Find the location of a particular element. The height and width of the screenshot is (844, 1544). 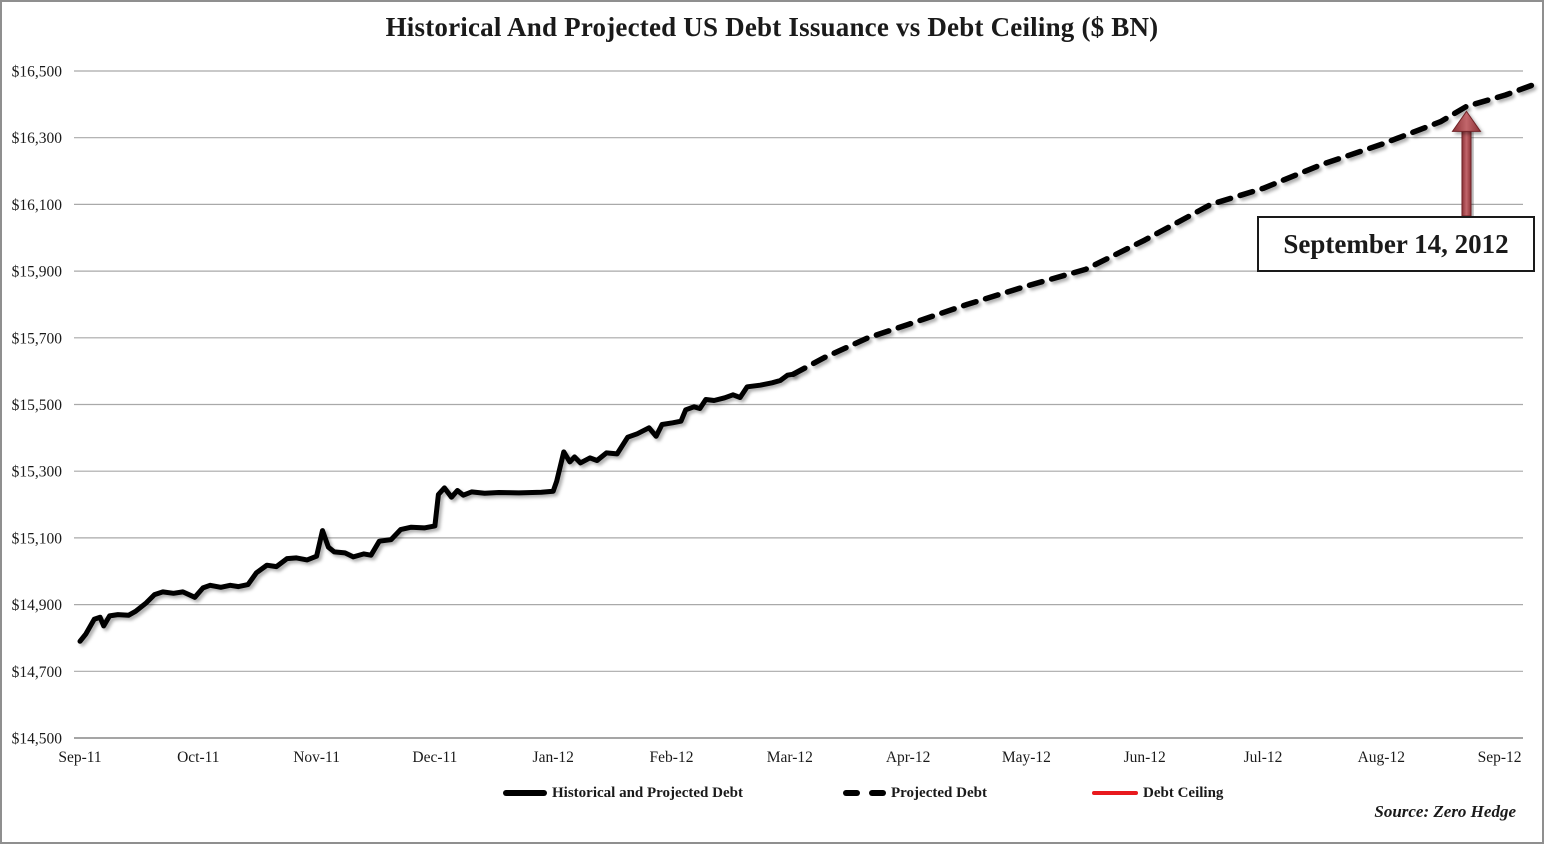

solid-line-swatch is located at coordinates (525, 793).